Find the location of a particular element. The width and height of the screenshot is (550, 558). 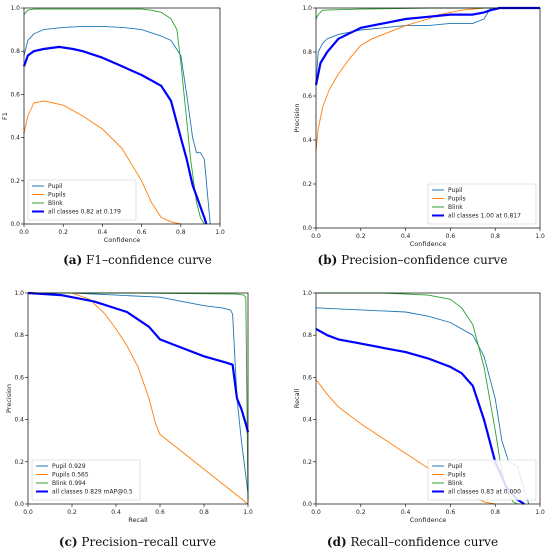

y-axis-label: F1 is located at coordinates (5, 116).